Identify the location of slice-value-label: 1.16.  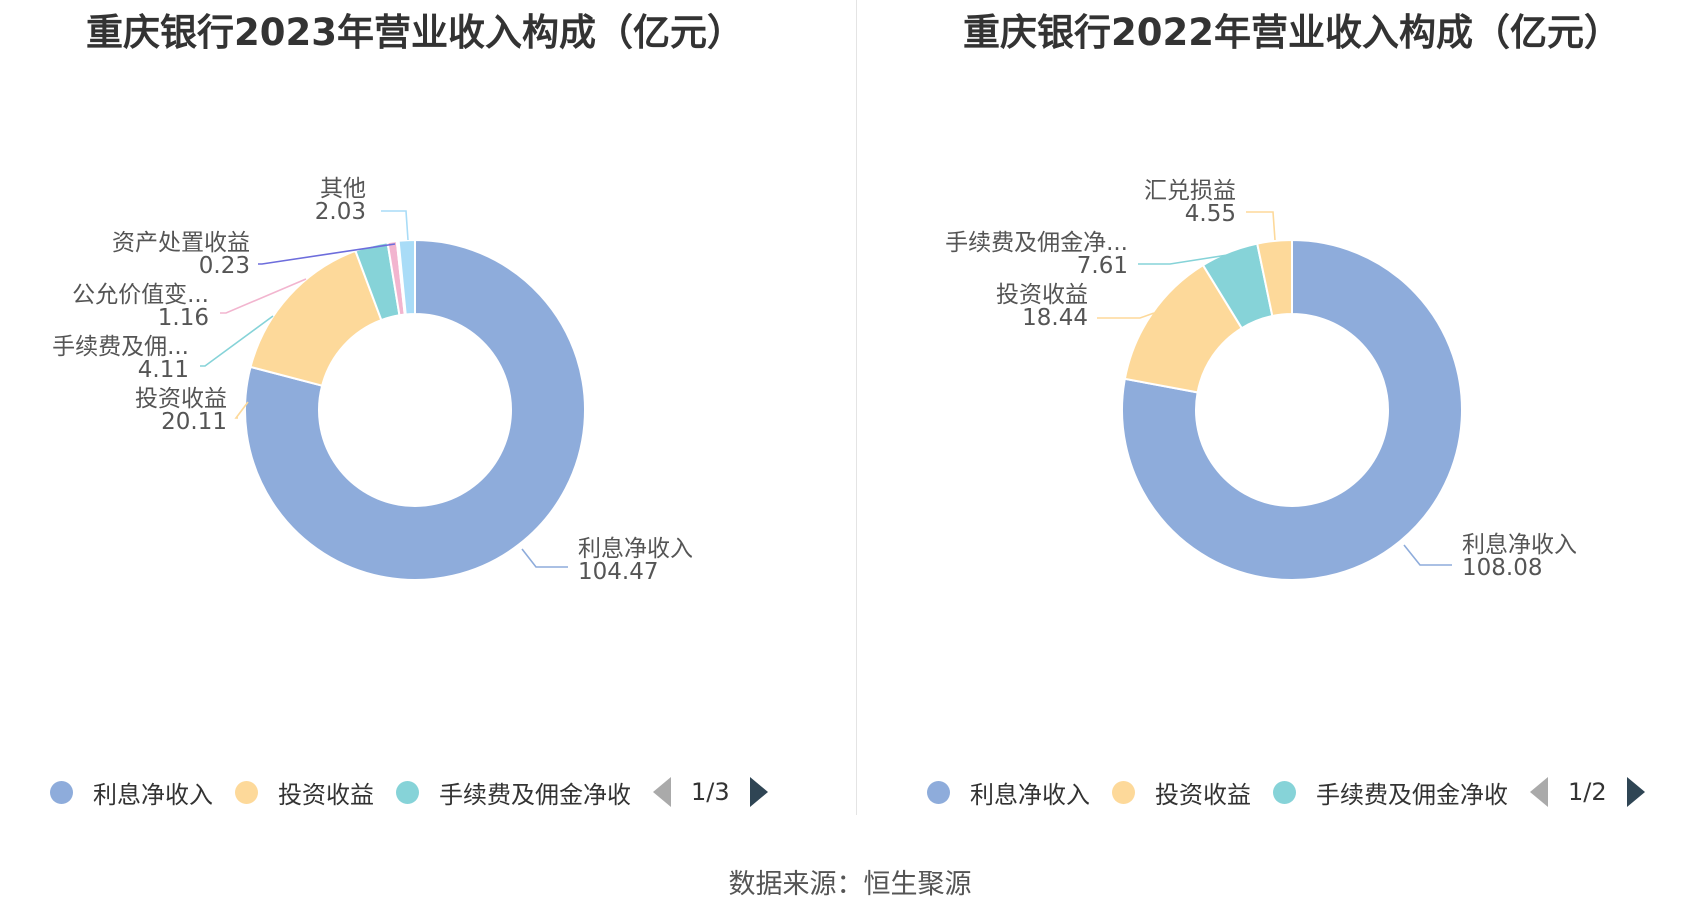
(183, 318).